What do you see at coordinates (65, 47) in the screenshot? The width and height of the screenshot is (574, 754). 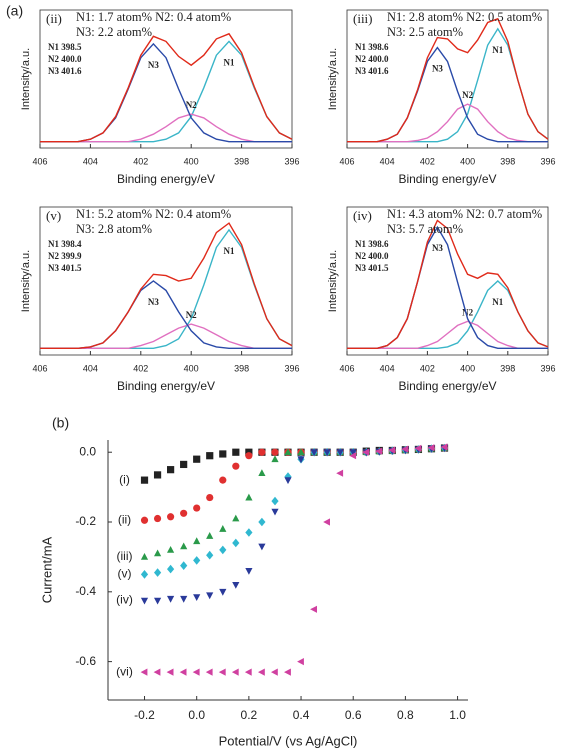 I see `peak-position: N1 398.5` at bounding box center [65, 47].